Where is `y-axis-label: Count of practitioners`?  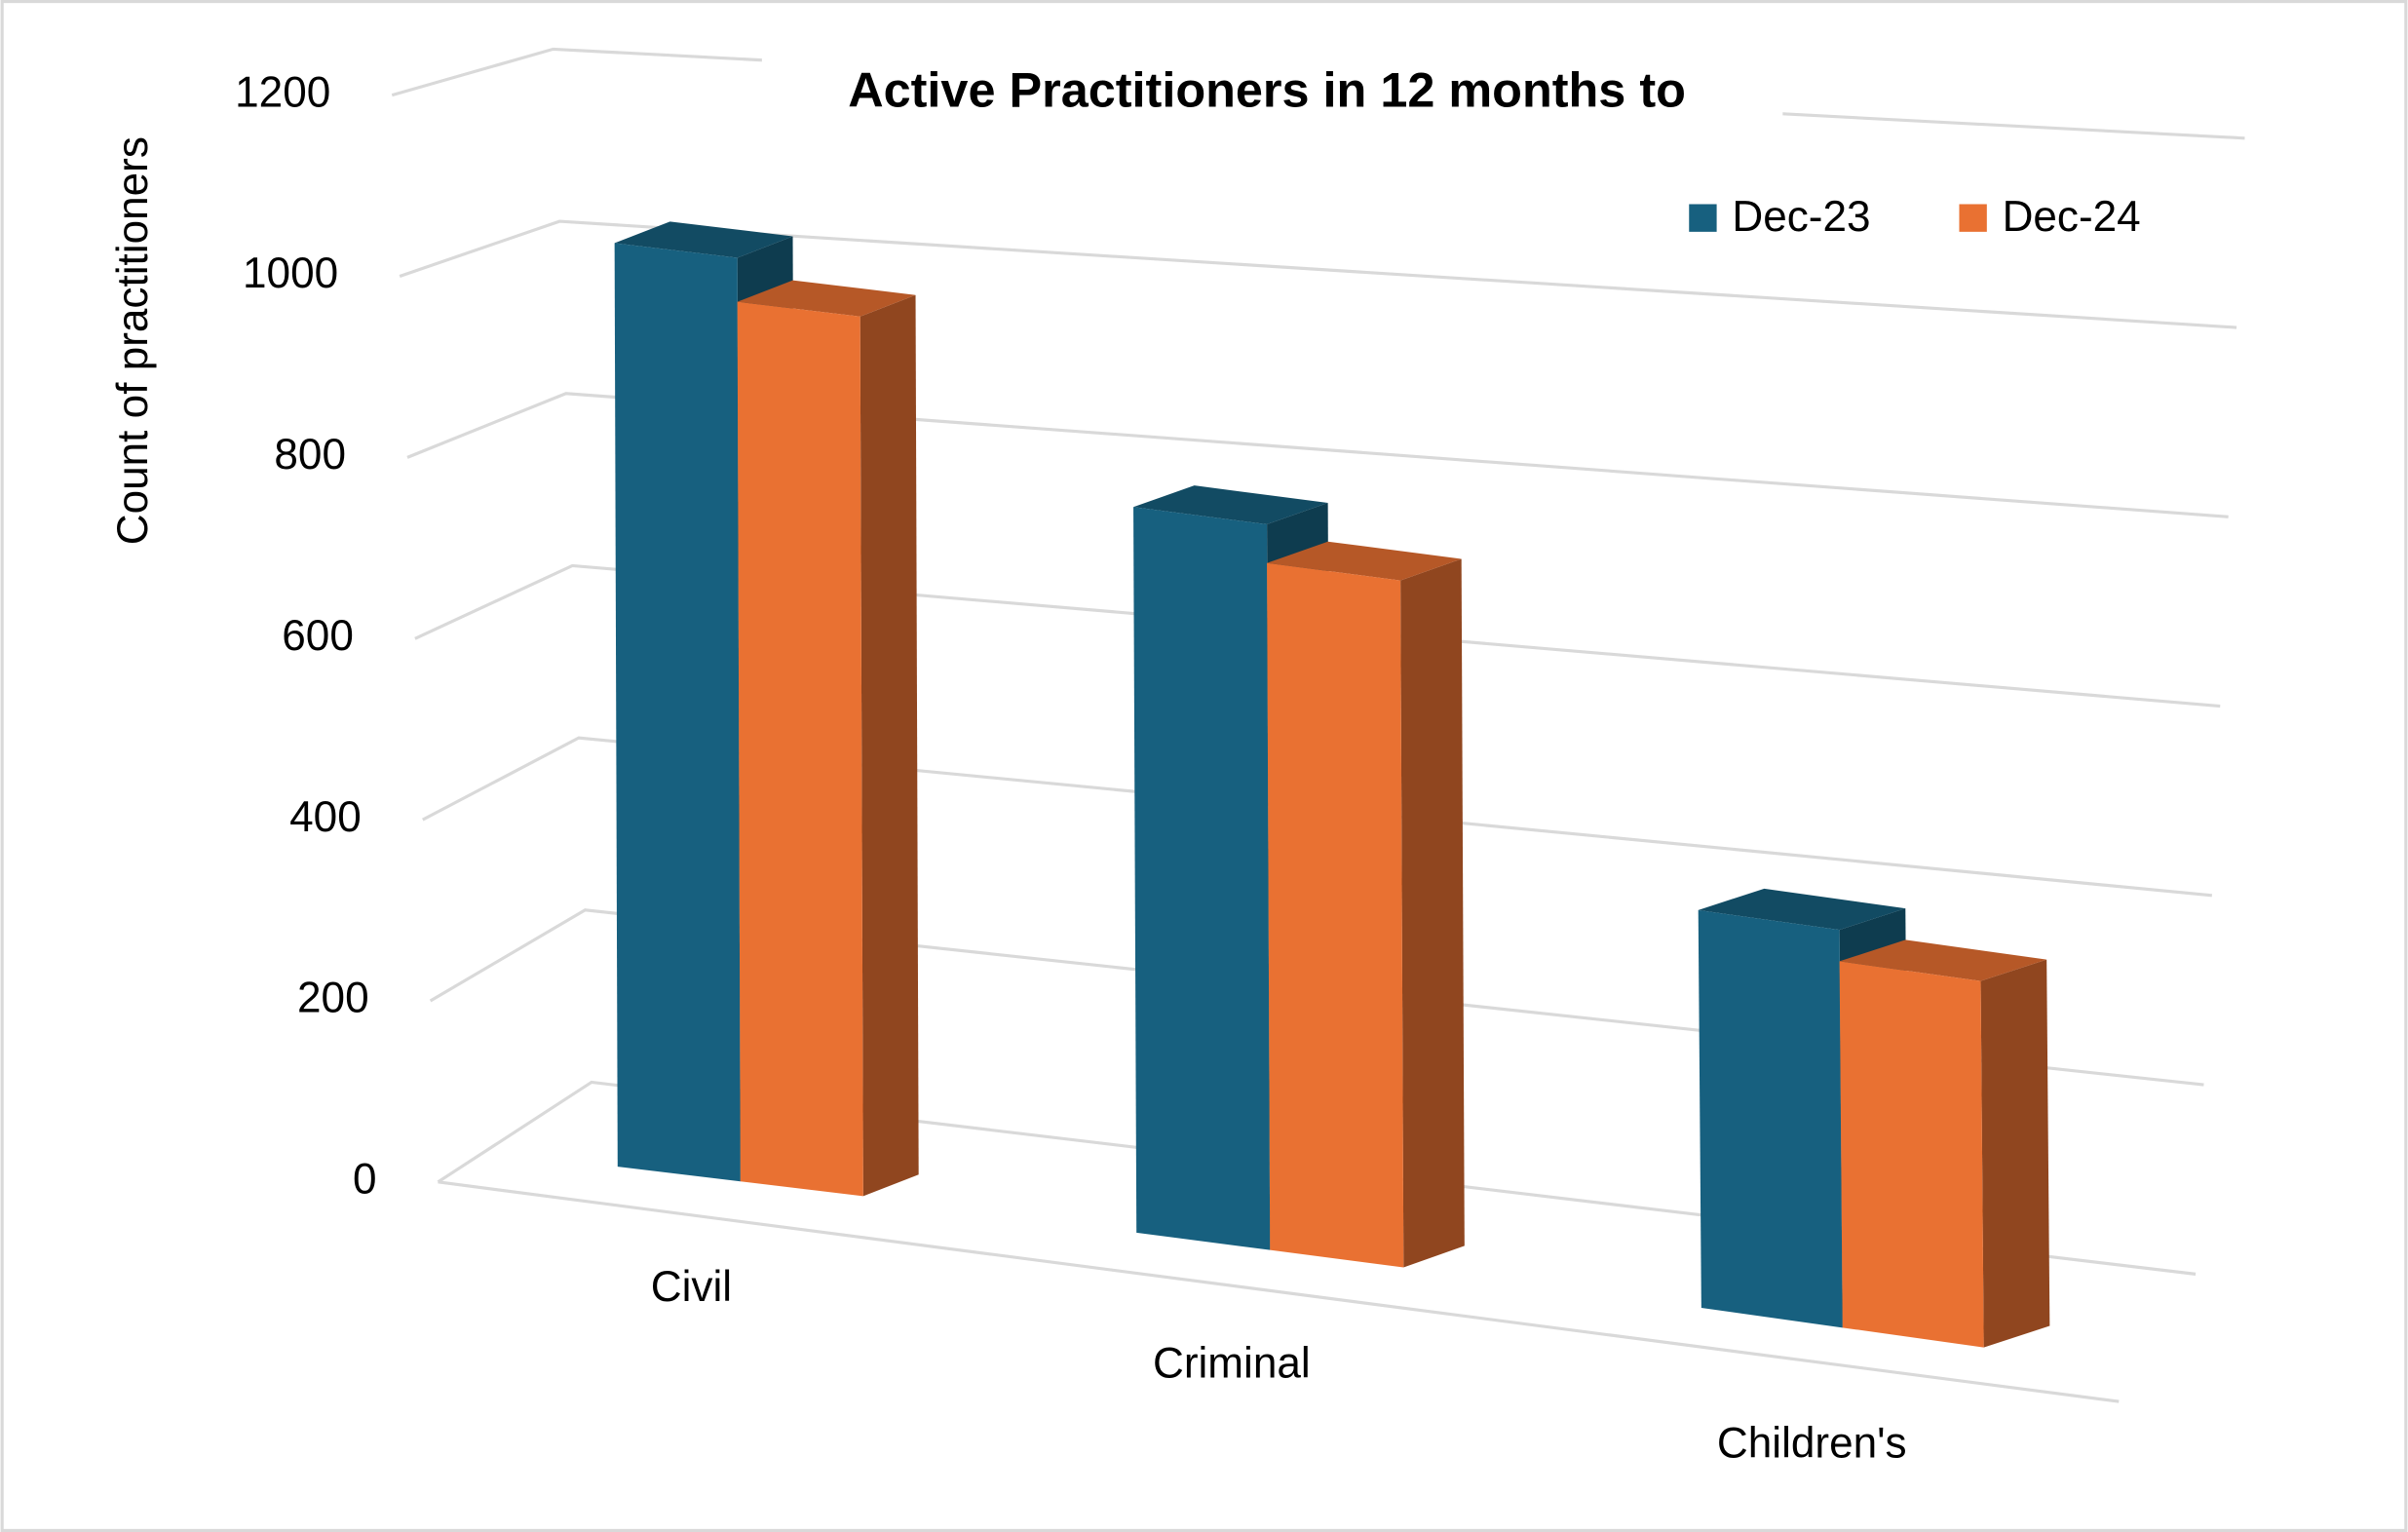 y-axis-label: Count of practitioners is located at coordinates (133, 340).